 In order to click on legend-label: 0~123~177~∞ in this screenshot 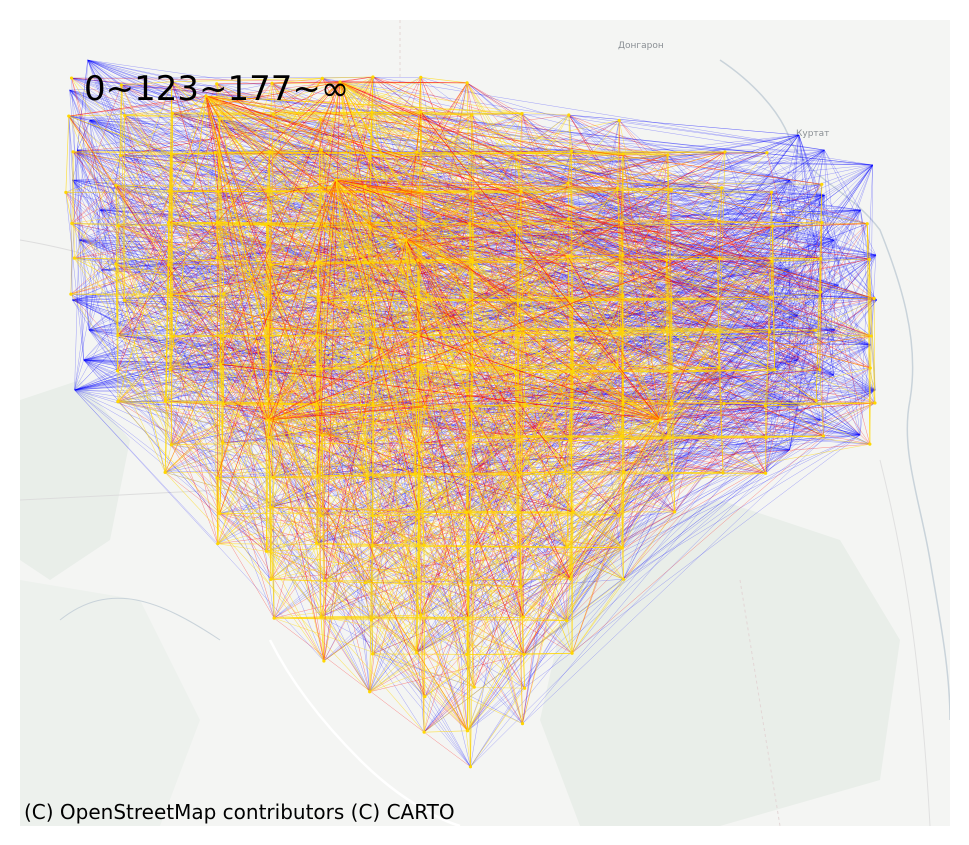, I will do `click(217, 89)`.